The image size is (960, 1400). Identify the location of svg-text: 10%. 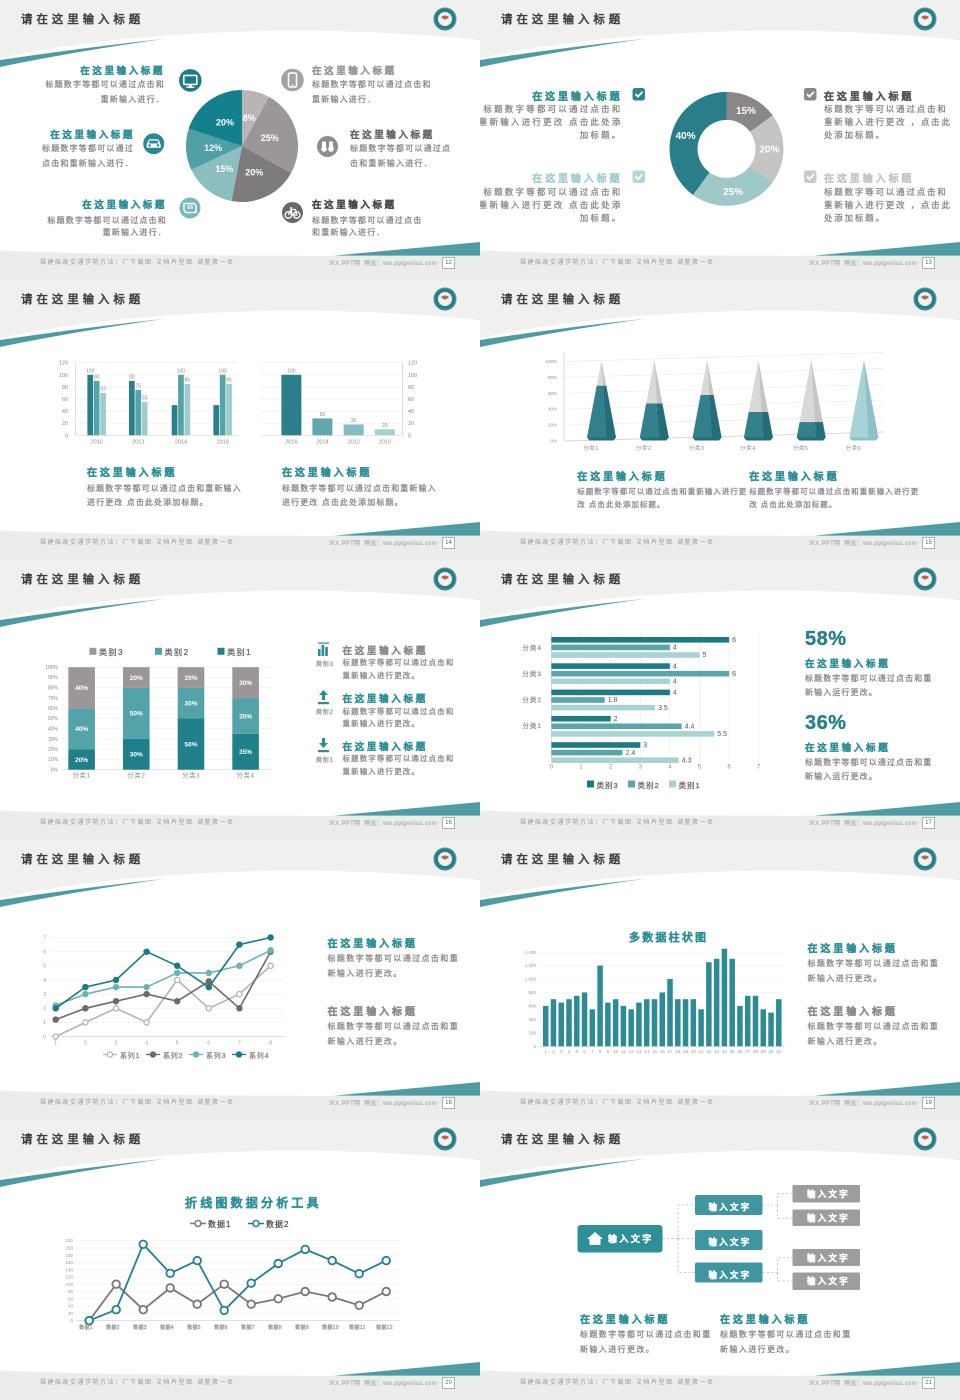
(53, 760).